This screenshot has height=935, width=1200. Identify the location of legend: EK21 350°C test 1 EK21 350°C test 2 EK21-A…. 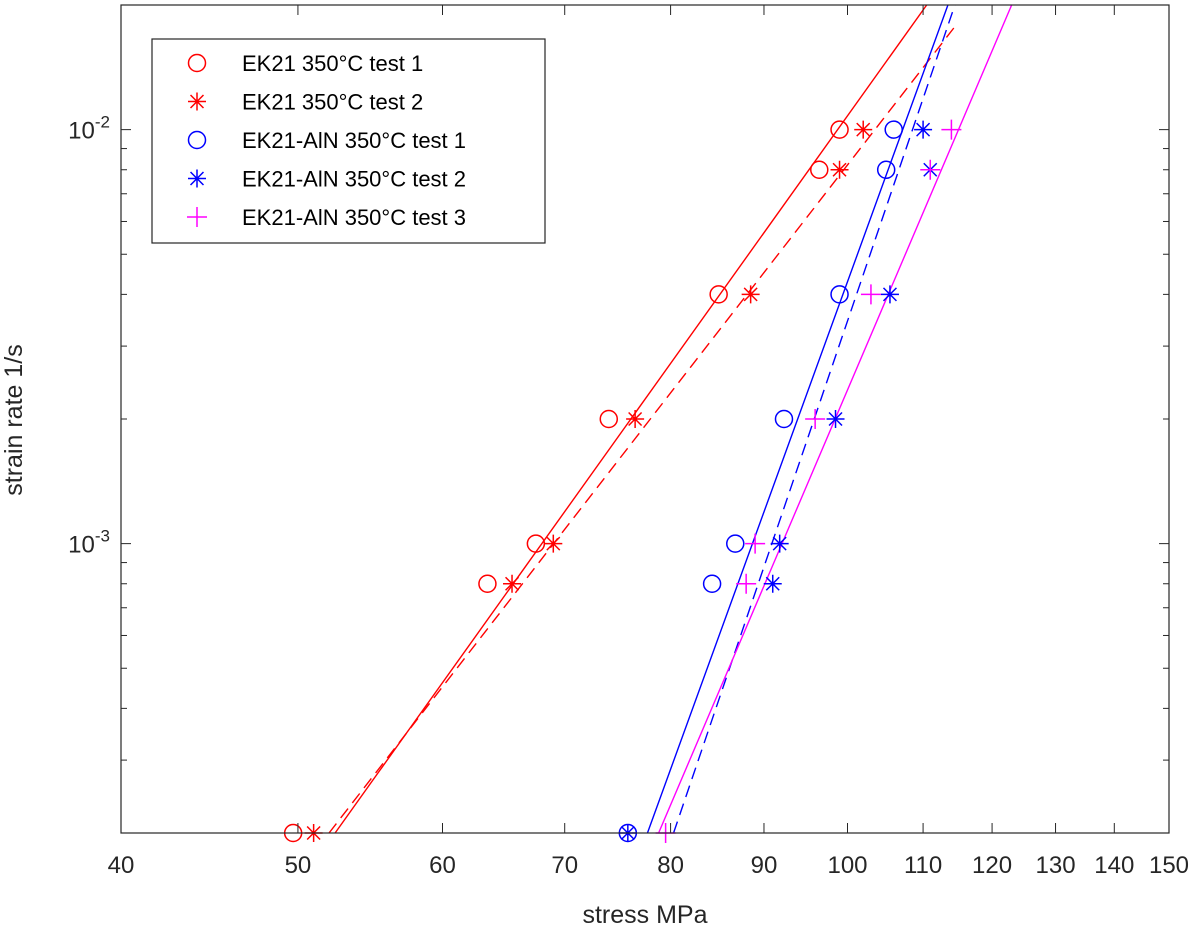
(348, 141).